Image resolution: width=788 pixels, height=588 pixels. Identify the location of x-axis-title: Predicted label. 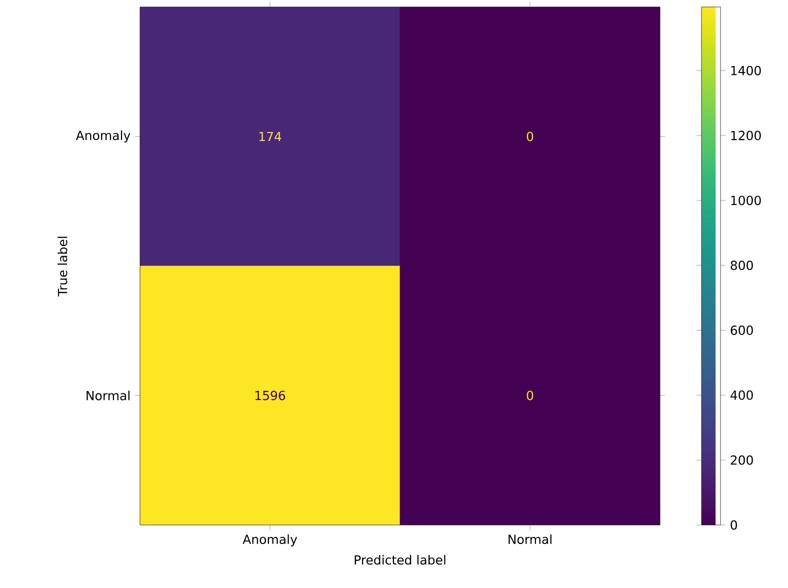
(400, 559).